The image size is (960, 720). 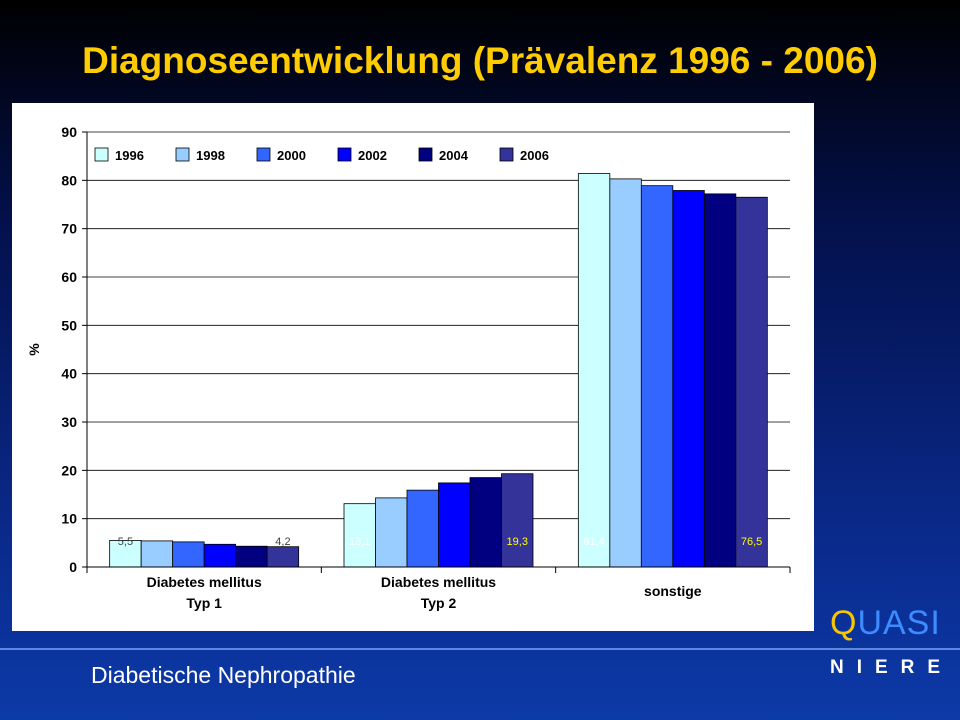 What do you see at coordinates (720, 380) in the screenshot?
I see `bar-2004-cat2` at bounding box center [720, 380].